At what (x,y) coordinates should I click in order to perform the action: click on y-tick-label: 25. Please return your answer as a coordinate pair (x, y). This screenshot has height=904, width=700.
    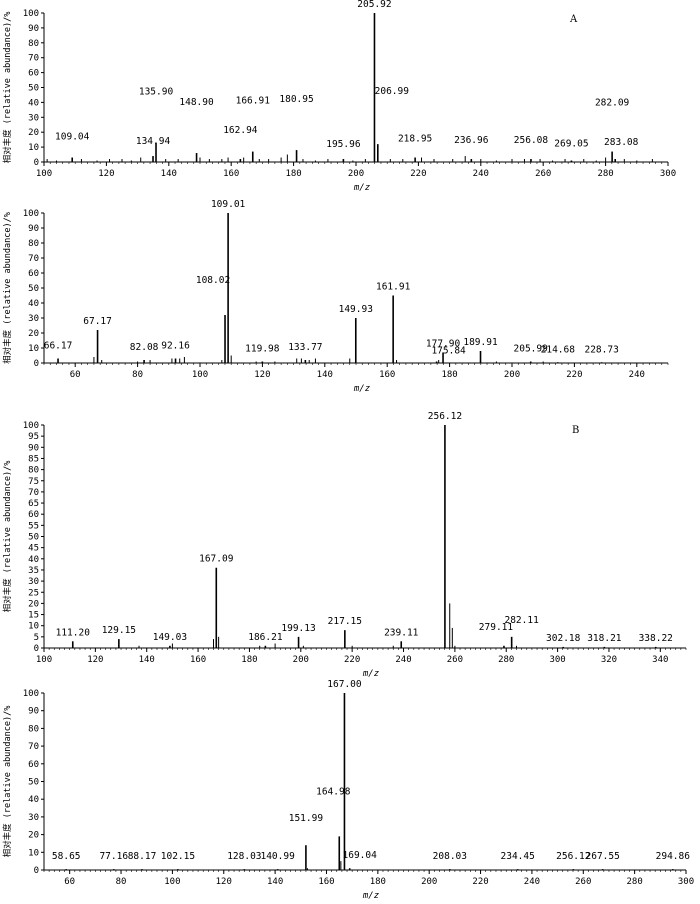
    Looking at the image, I should click on (33, 593).